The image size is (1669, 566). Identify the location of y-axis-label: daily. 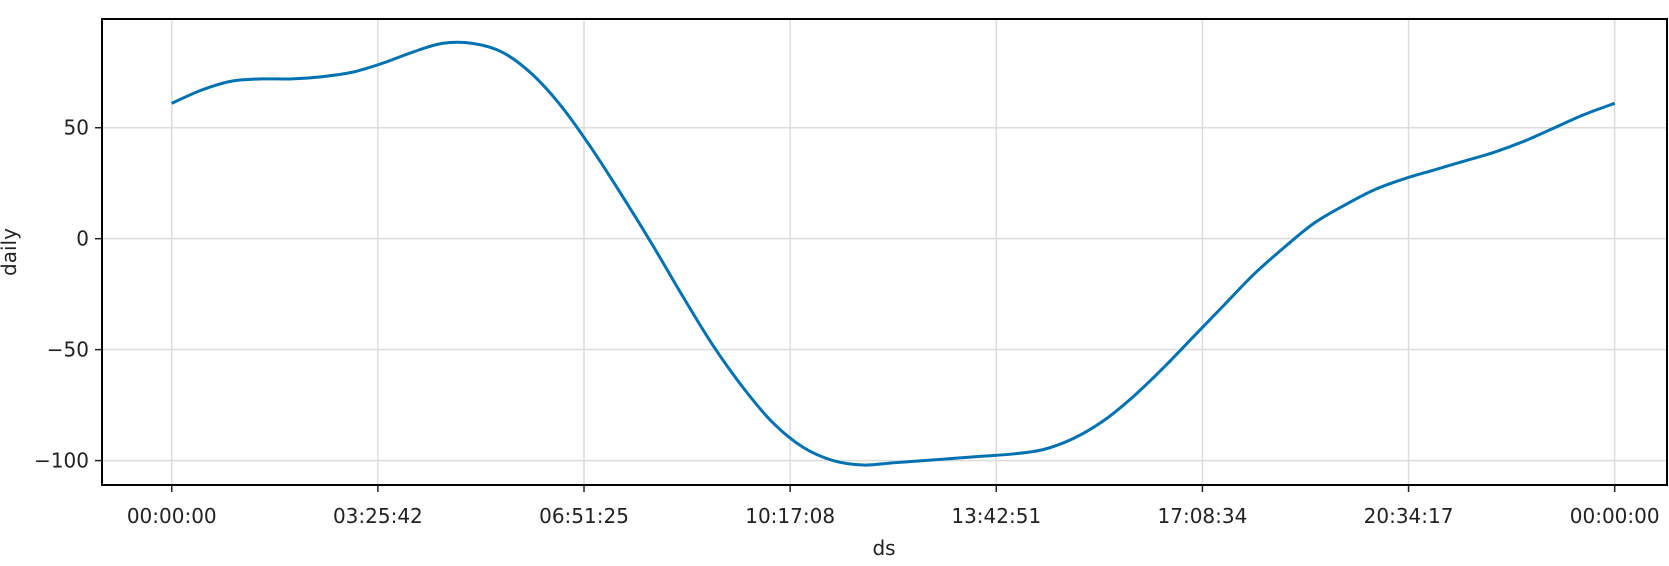
(10, 252).